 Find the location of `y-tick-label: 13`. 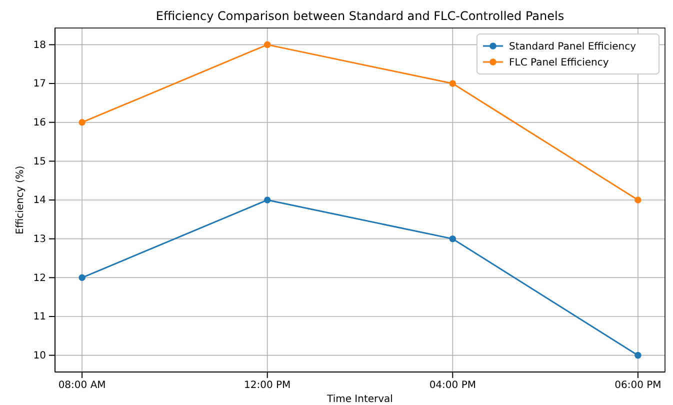

y-tick-label: 13 is located at coordinates (39, 240).